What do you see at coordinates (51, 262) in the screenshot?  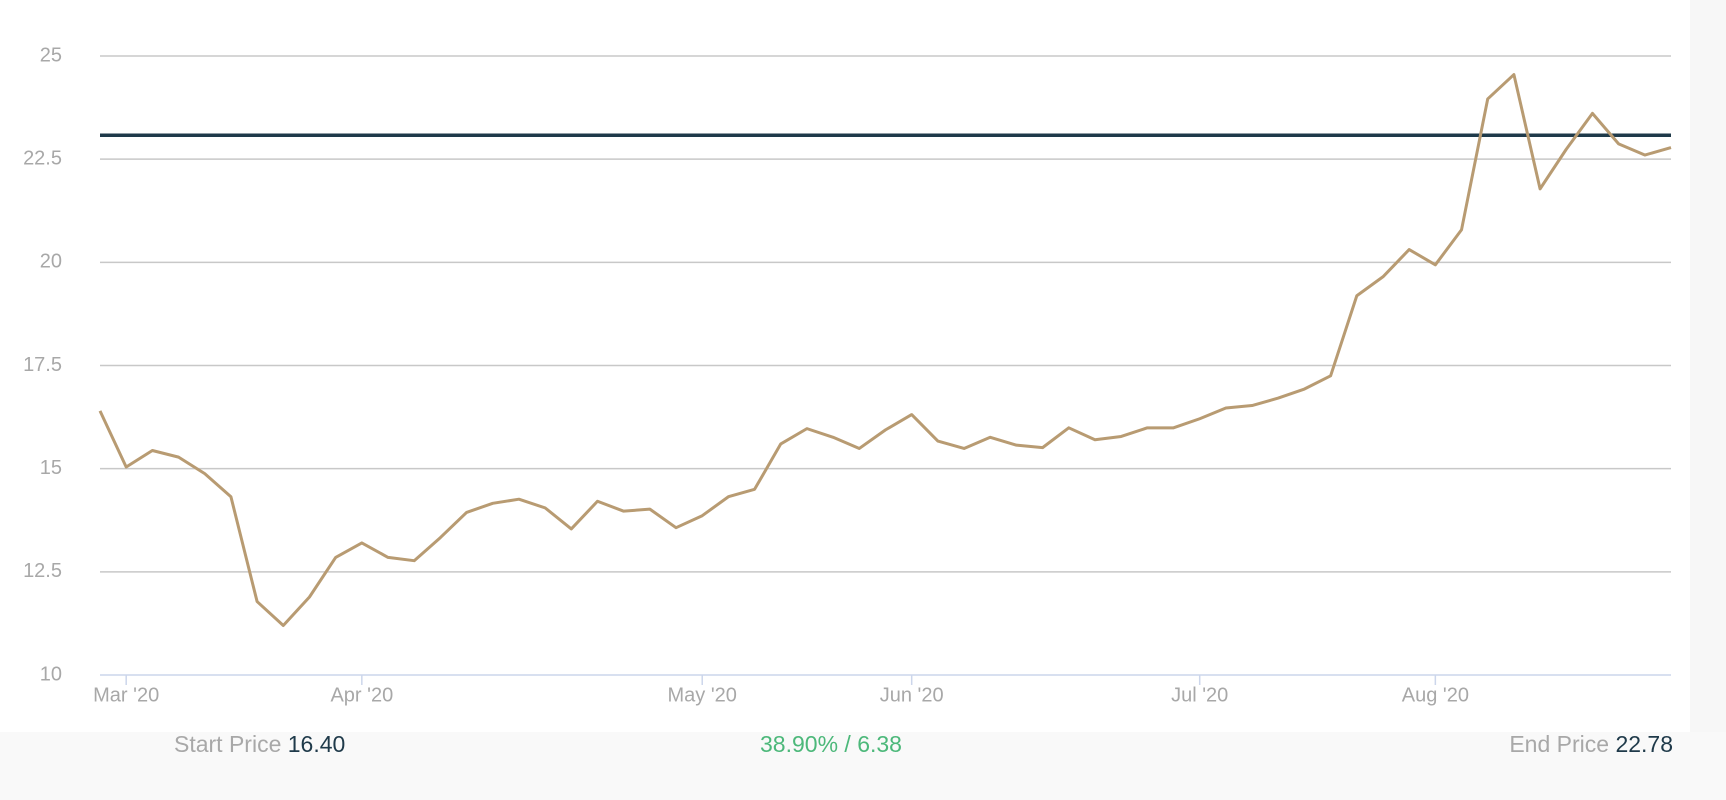 I see `y-tick-label: 20` at bounding box center [51, 262].